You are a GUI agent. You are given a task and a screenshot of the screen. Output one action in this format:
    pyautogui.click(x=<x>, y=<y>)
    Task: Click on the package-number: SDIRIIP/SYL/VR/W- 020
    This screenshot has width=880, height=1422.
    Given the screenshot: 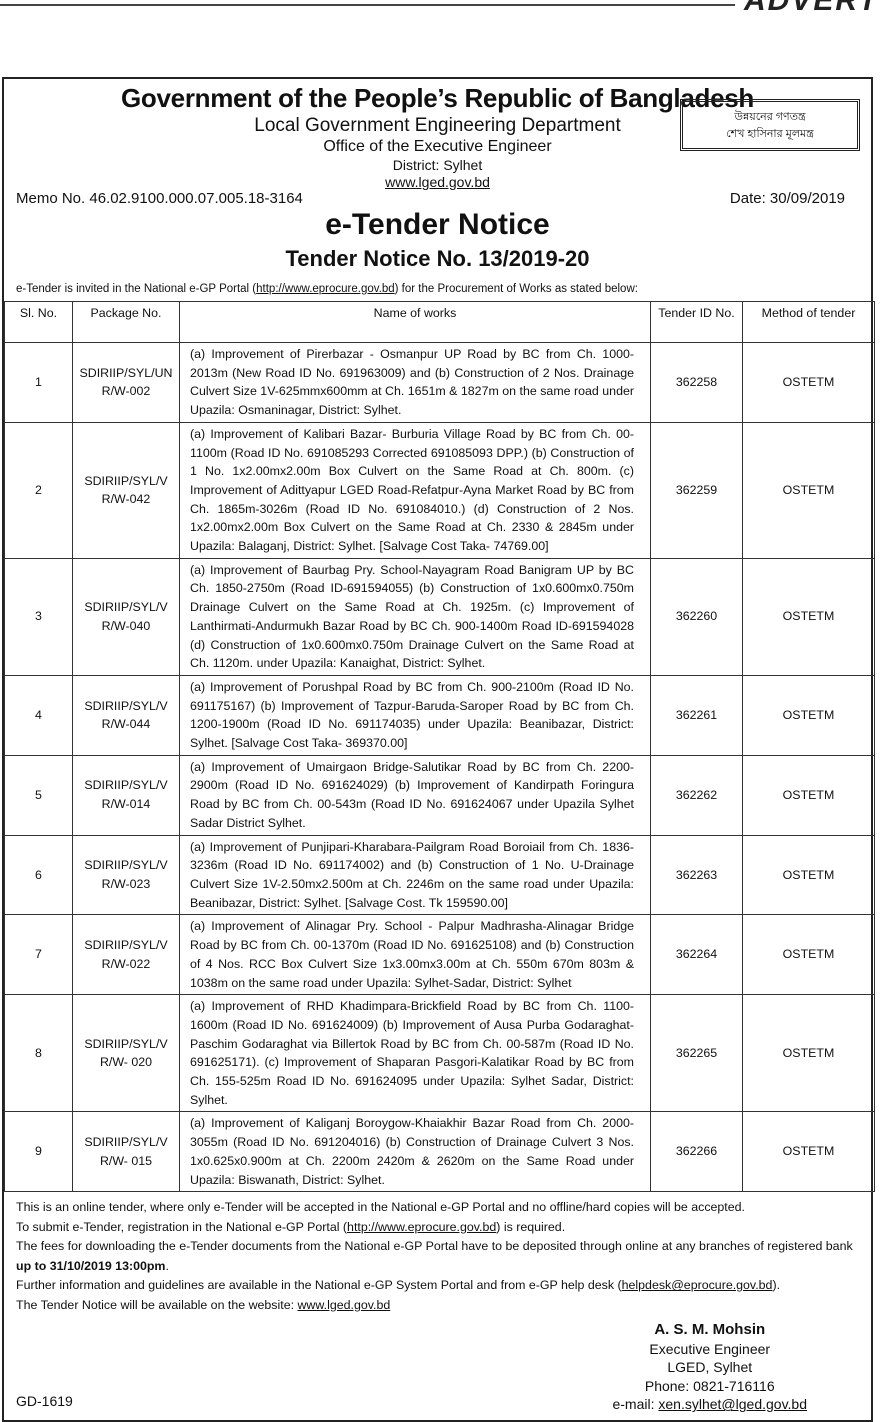 What is the action you would take?
    pyautogui.click(x=126, y=1053)
    